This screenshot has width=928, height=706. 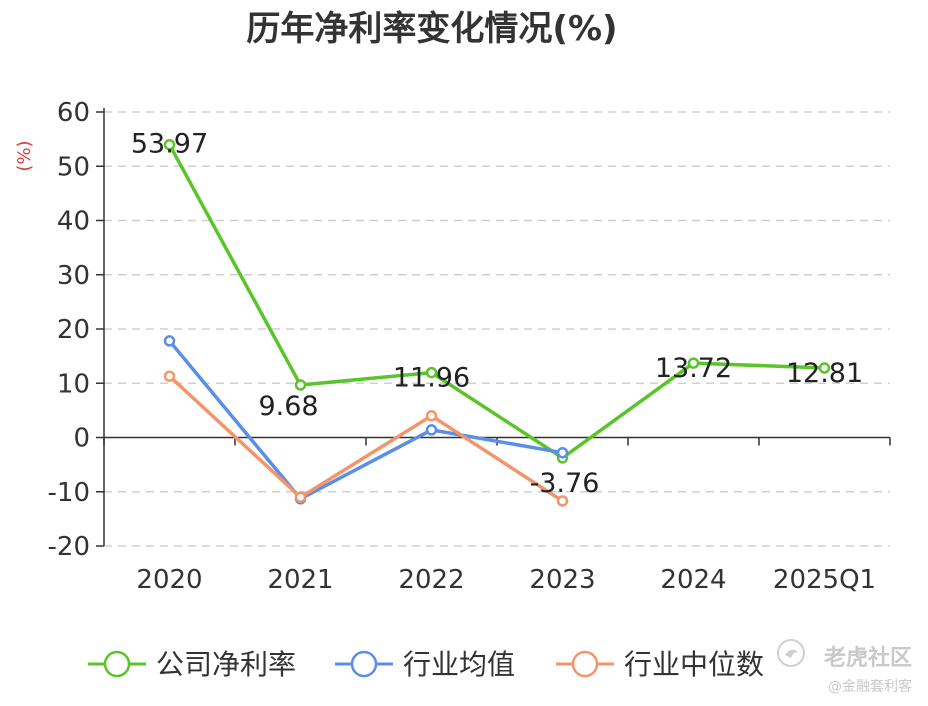 What do you see at coordinates (24, 155) in the screenshot?
I see `y-axis-label: (%)` at bounding box center [24, 155].